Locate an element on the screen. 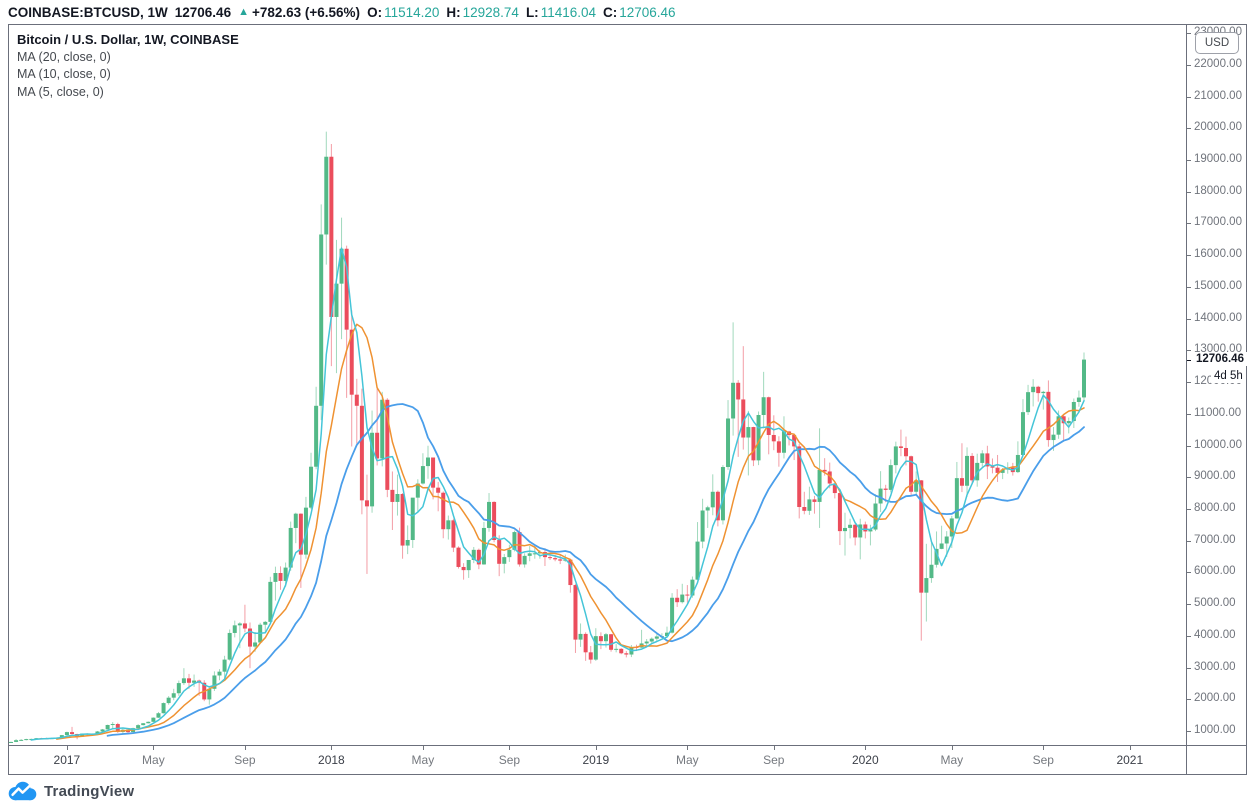  tradingview-logo-text: TradingView is located at coordinates (89, 791).